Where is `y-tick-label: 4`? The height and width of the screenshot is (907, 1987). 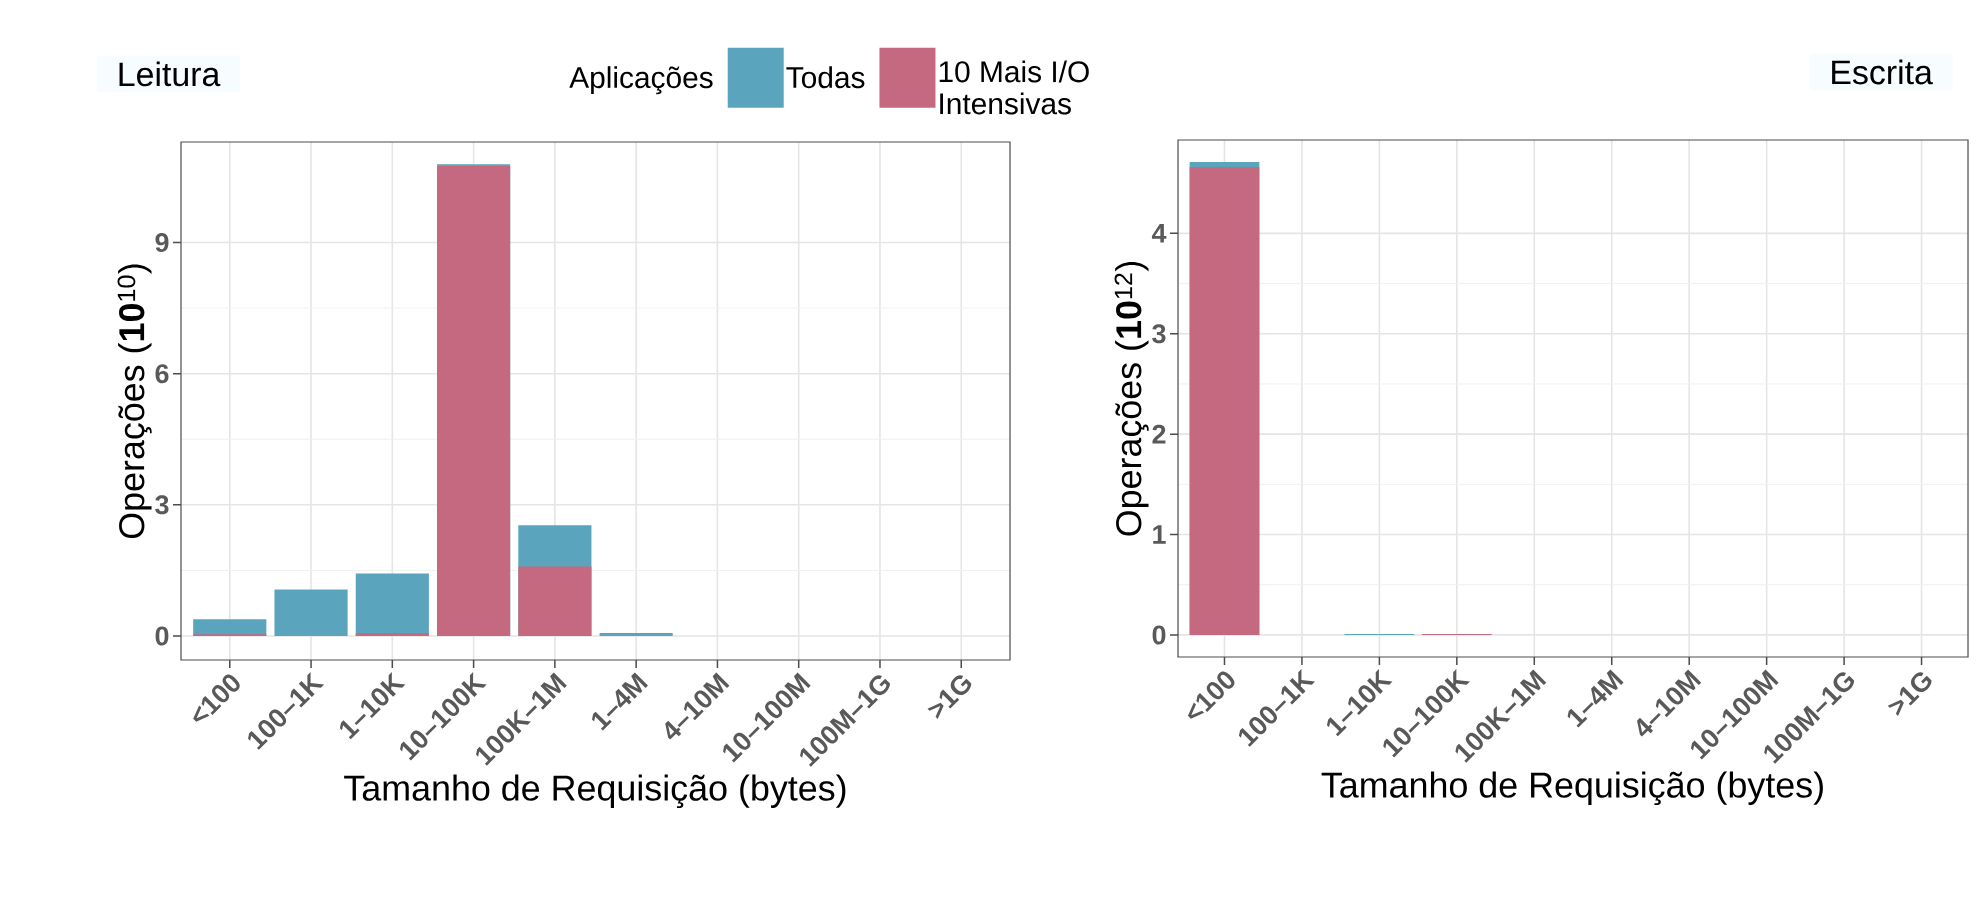
y-tick-label: 4 is located at coordinates (1159, 233).